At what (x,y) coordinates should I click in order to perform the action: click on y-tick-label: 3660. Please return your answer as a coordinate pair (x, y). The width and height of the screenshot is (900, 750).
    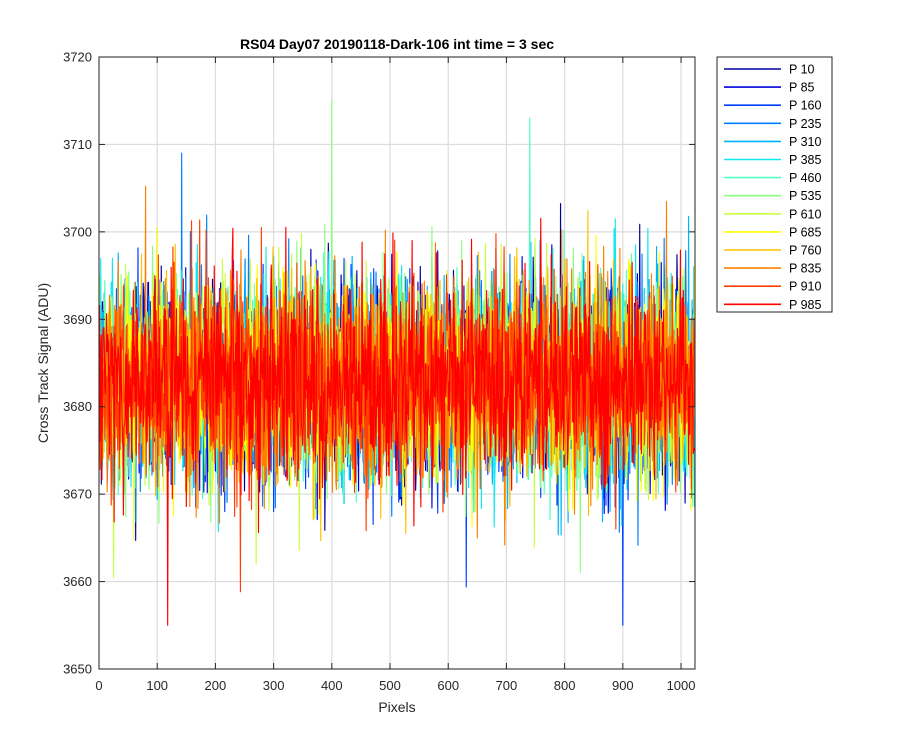
    Looking at the image, I should click on (77, 581).